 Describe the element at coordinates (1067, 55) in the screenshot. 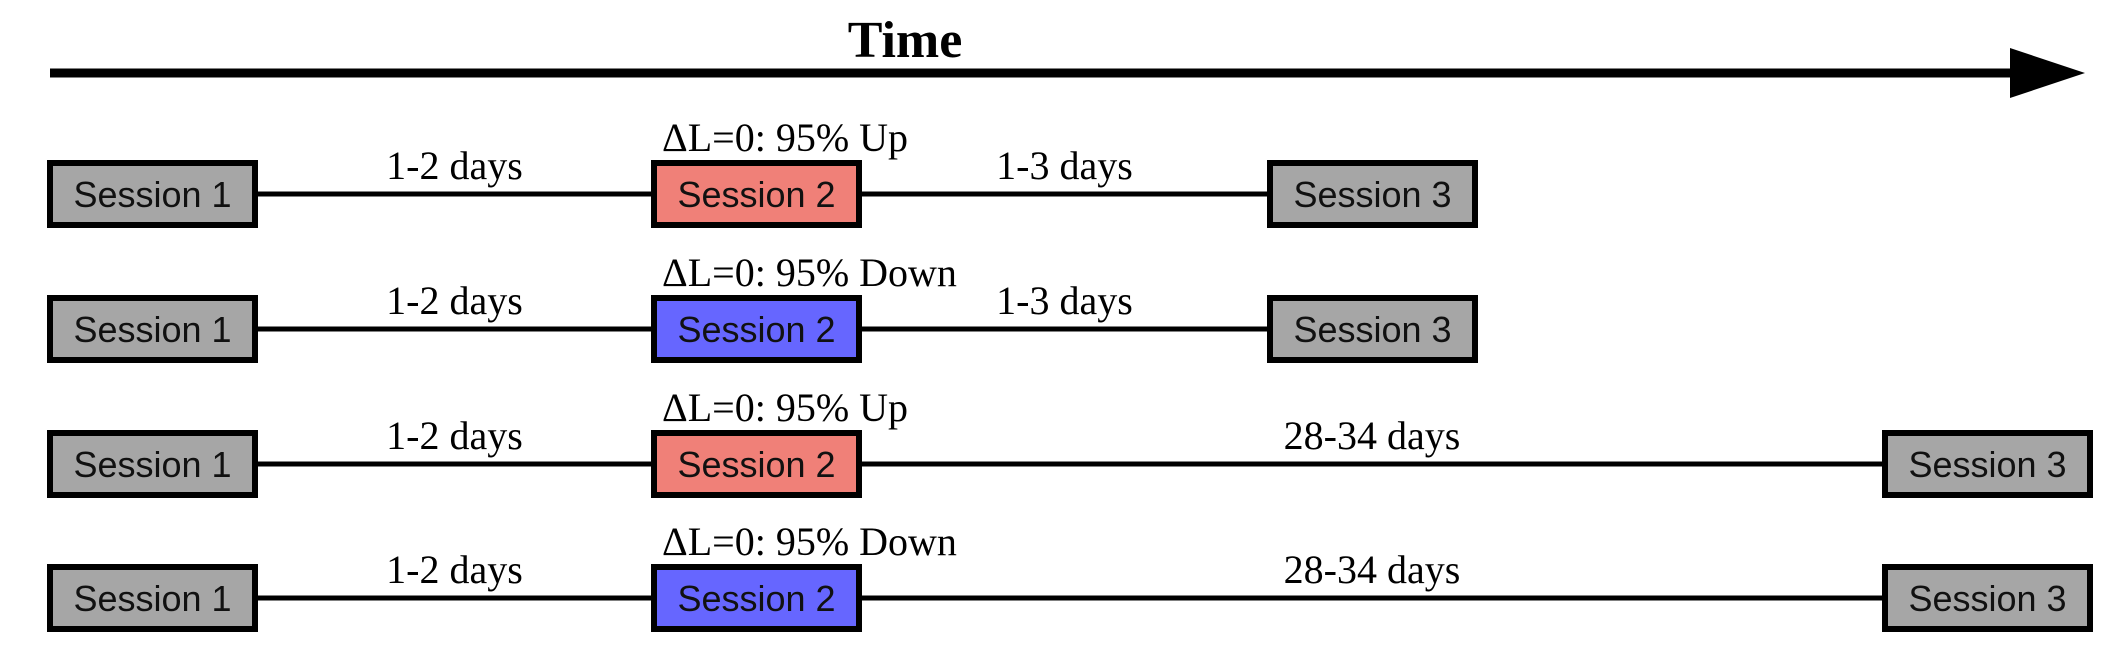

I see `time-axis: Time` at that location.